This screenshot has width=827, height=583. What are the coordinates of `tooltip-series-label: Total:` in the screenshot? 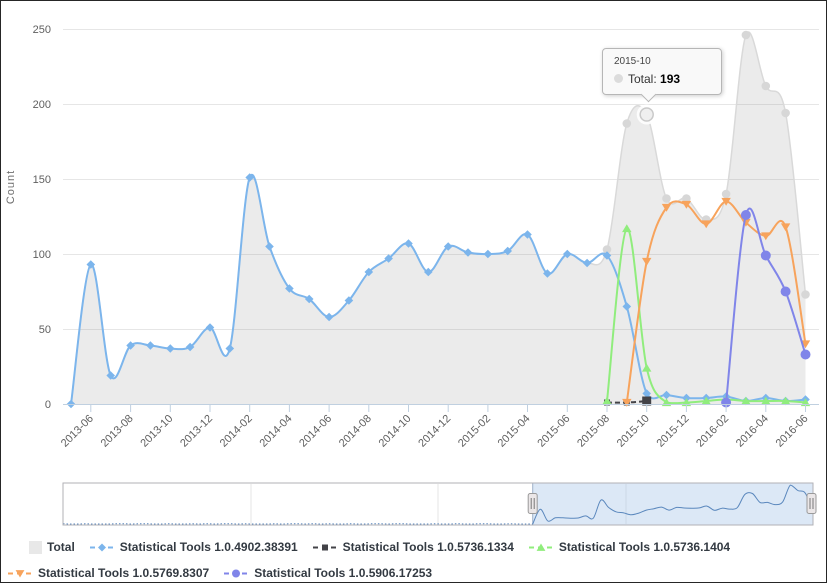 It's located at (642, 79).